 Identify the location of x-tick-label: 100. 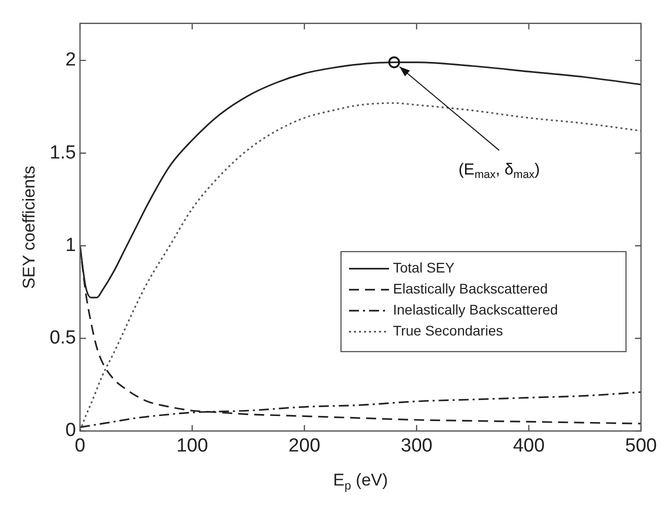
(192, 446).